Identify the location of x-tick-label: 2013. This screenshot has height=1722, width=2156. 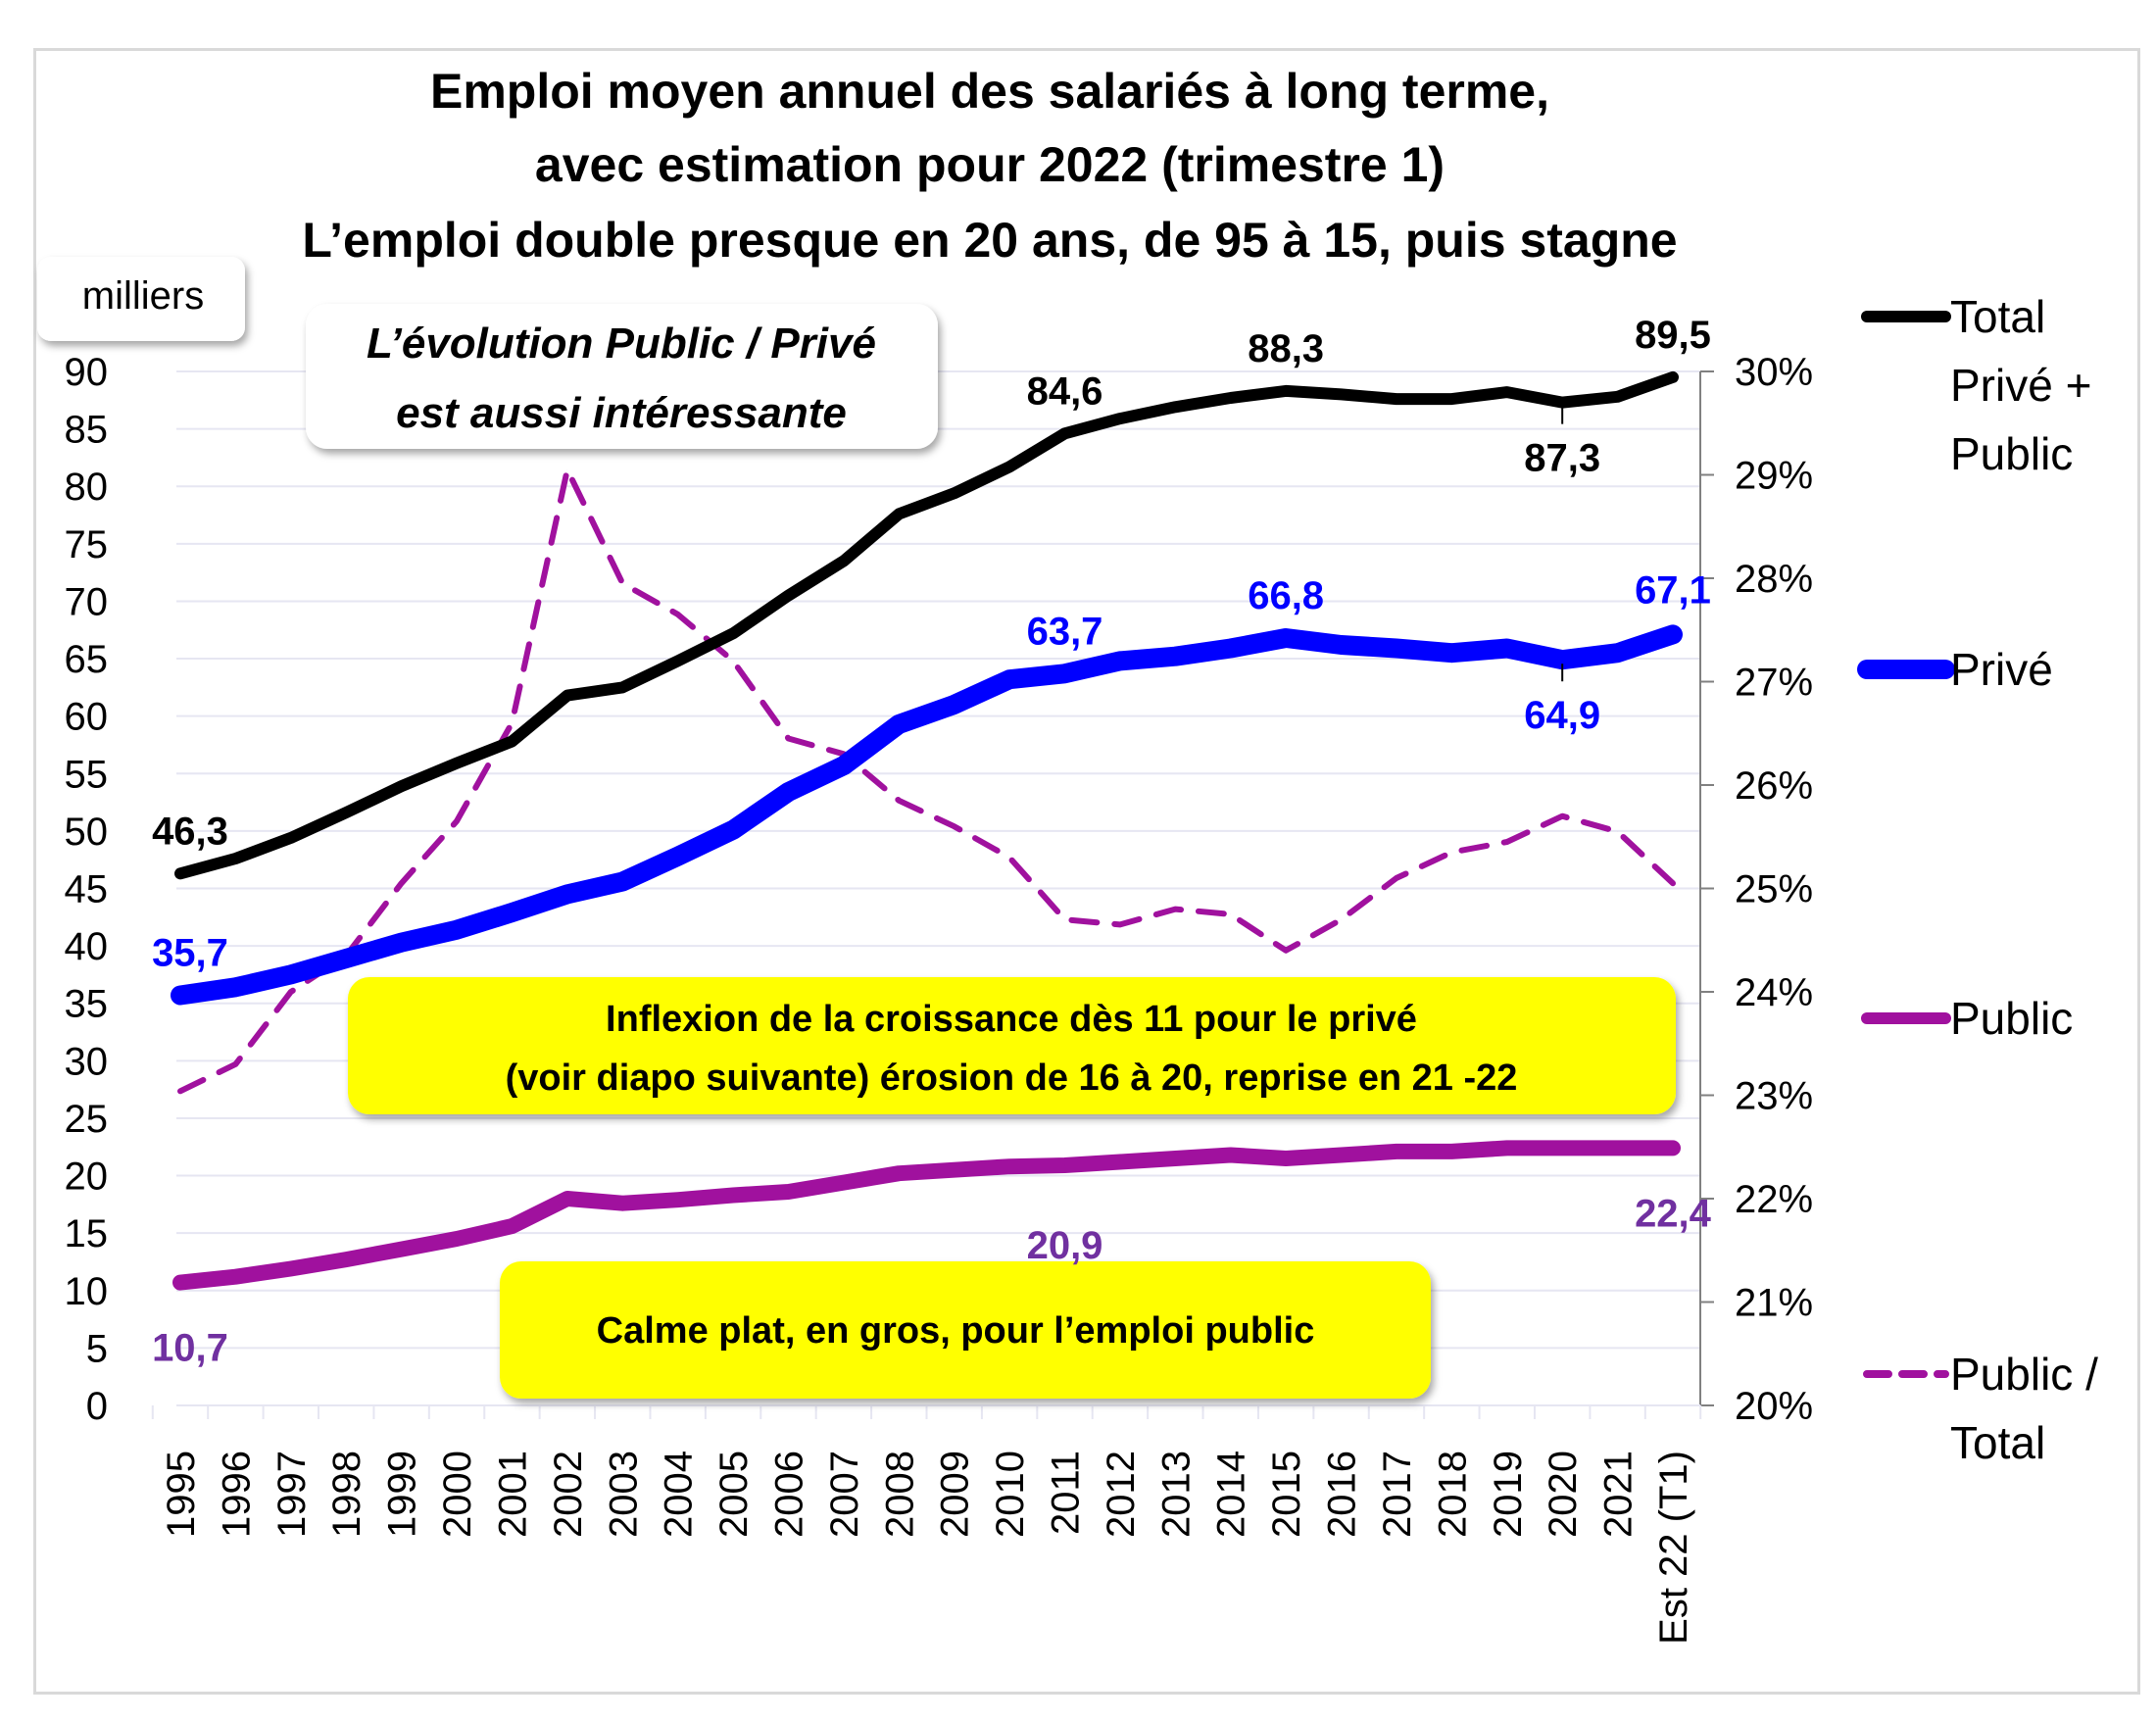
(1176, 1494).